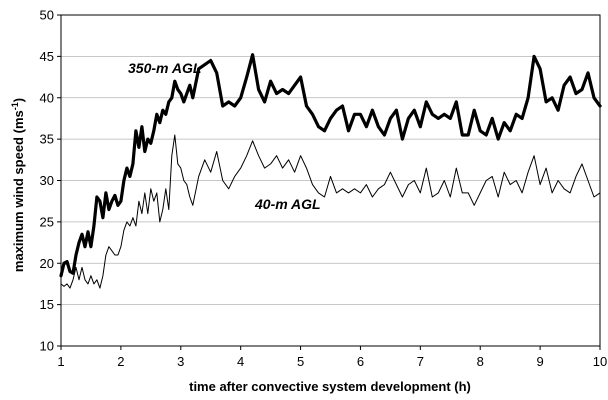 The image size is (608, 400). What do you see at coordinates (18, 191) in the screenshot?
I see `y-axis-title-main: maximum wind speed (ms` at bounding box center [18, 191].